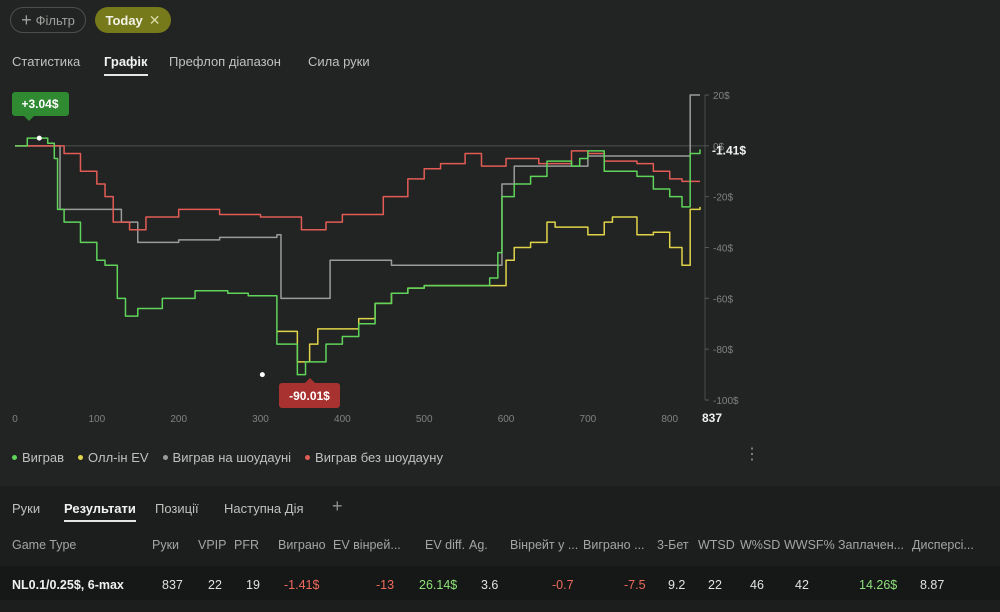 The width and height of the screenshot is (1000, 612). Describe the element at coordinates (246, 545) in the screenshot. I see `column-header: PFR` at that location.